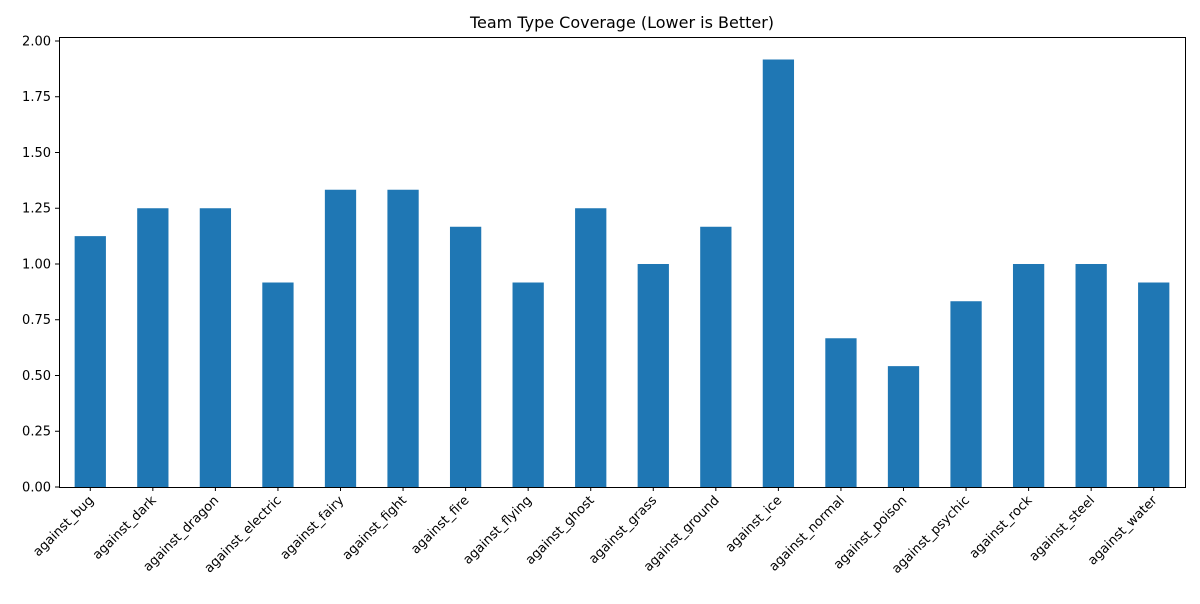 This screenshot has height=604, width=1200. I want to click on x-tick-label: against_fight, so click(375, 528).